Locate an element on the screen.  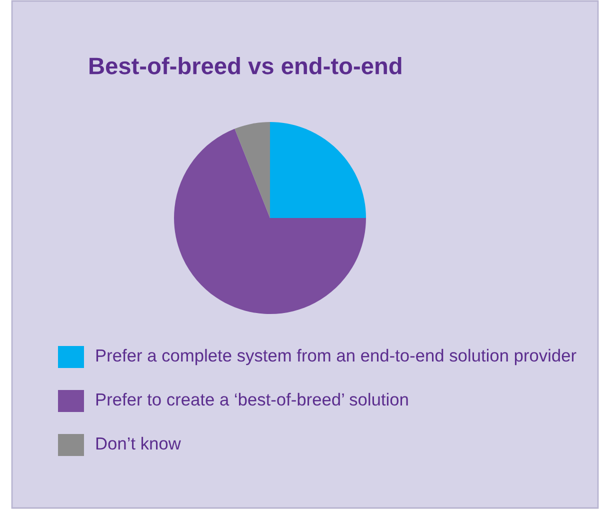
legend-label: Prefer a complete system from an end-to-end solution provider is located at coordinates (336, 357).